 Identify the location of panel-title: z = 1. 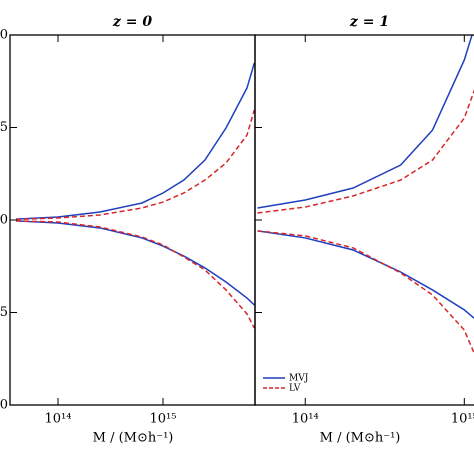
(369, 22).